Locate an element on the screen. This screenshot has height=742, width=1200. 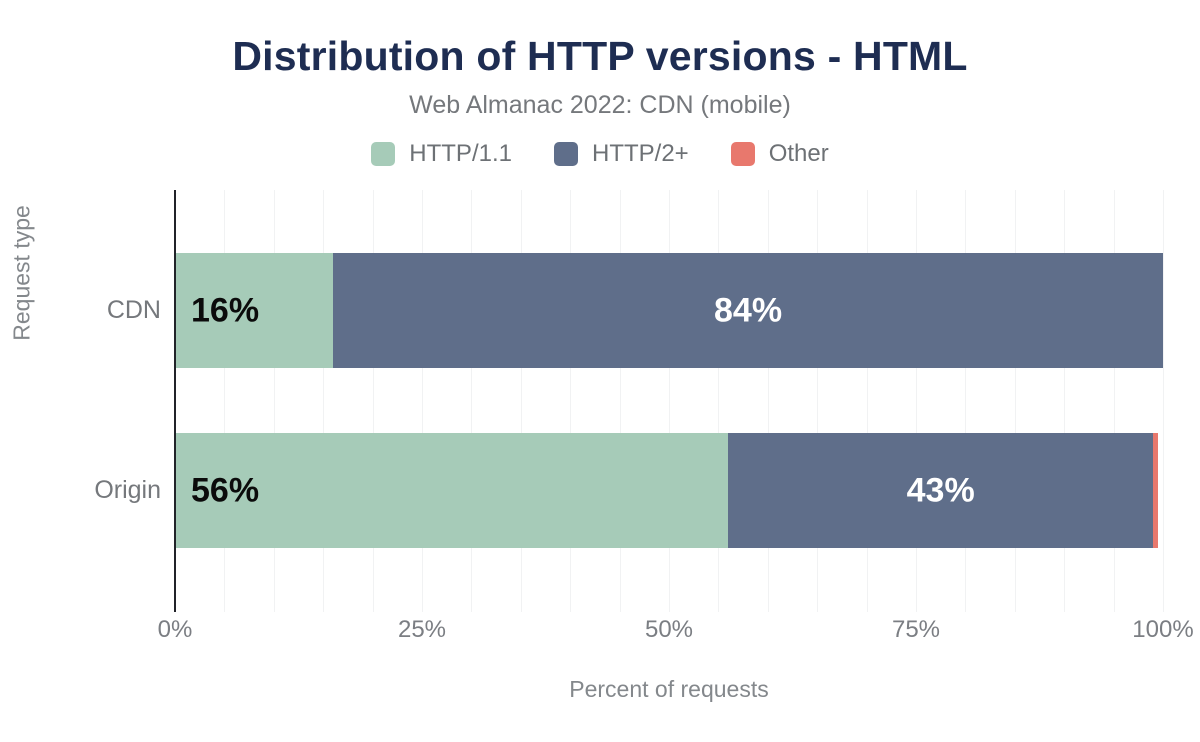
category-label-origin: Origin is located at coordinates (127, 490).